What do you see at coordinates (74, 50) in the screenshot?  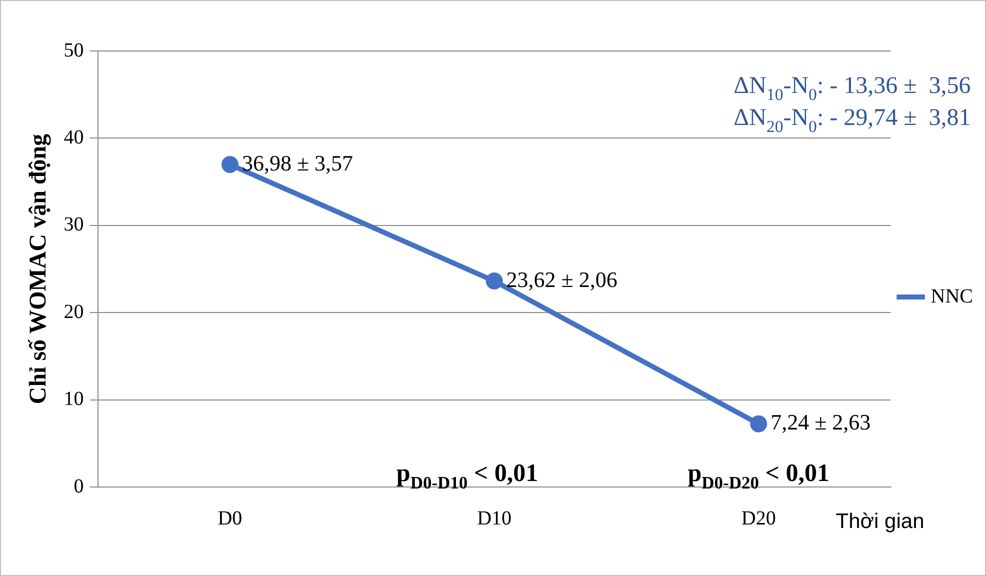 I see `y-tick-label: 50` at bounding box center [74, 50].